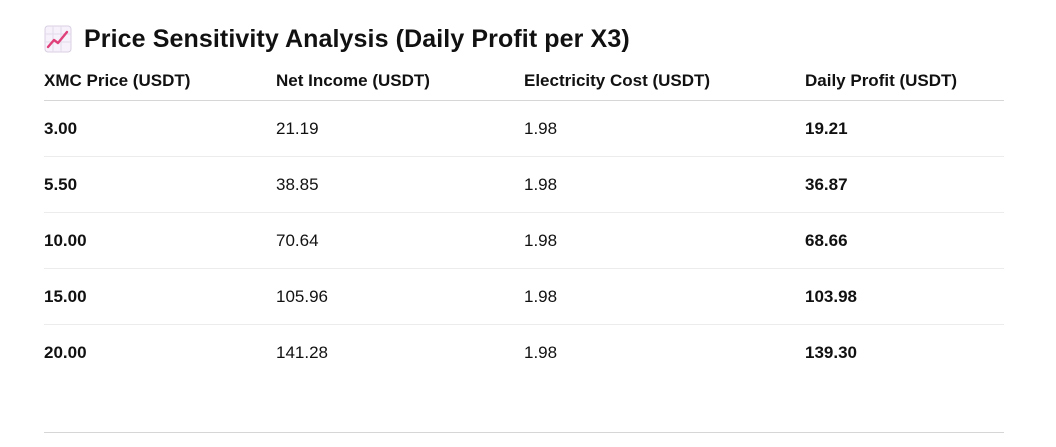 The image size is (1056, 447). Describe the element at coordinates (904, 296) in the screenshot. I see `cell-daily-profit: 103.98` at that location.